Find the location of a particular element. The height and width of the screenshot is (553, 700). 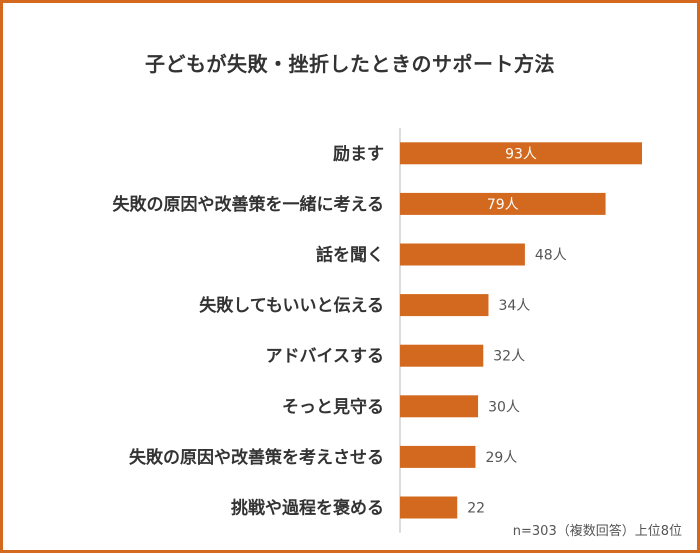

category-label: そっと見守る is located at coordinates (333, 406).